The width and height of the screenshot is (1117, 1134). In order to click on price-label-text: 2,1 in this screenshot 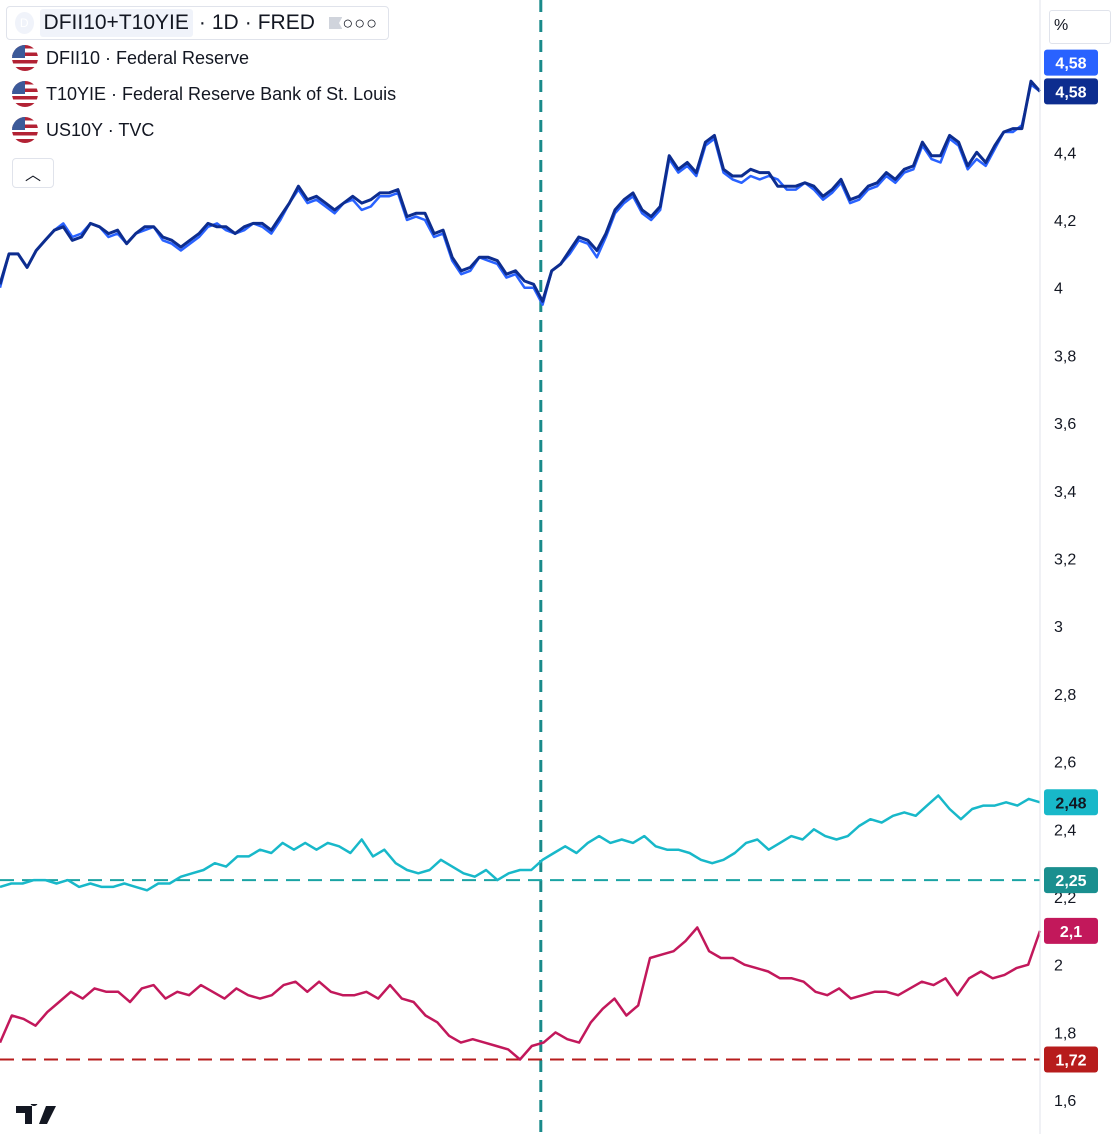, I will do `click(1071, 932)`.